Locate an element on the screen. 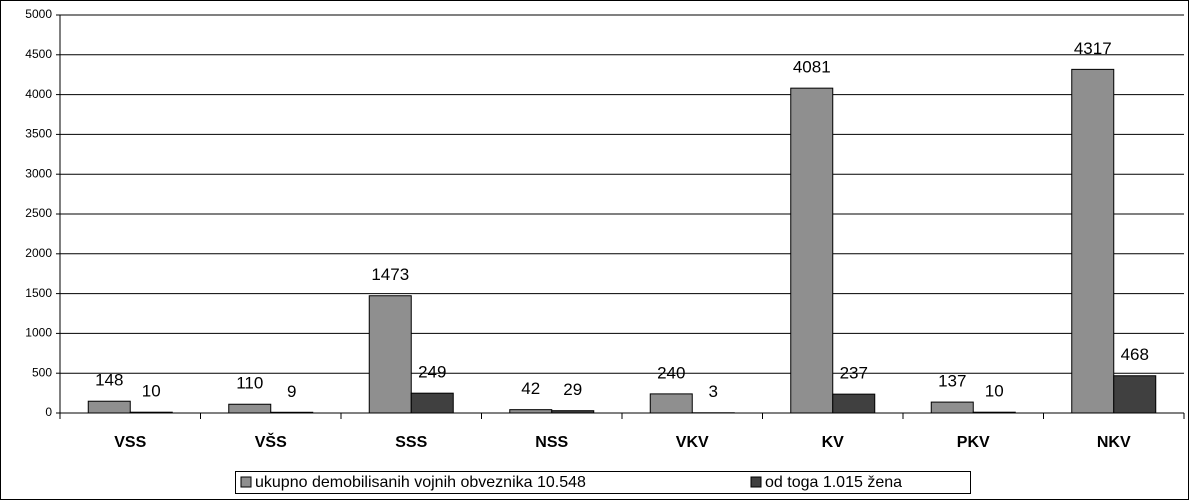 The width and height of the screenshot is (1189, 500). y-tick-label: 1000 is located at coordinates (38, 333).